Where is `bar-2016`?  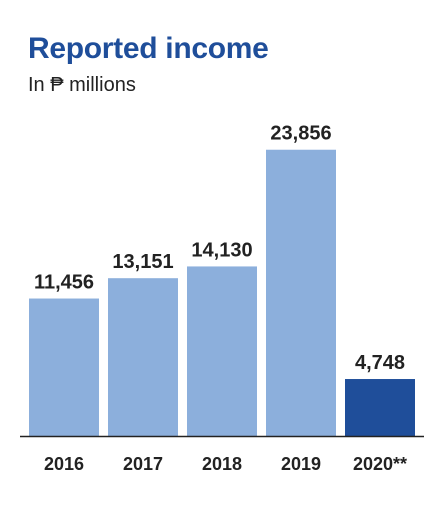 bar-2016 is located at coordinates (64, 367).